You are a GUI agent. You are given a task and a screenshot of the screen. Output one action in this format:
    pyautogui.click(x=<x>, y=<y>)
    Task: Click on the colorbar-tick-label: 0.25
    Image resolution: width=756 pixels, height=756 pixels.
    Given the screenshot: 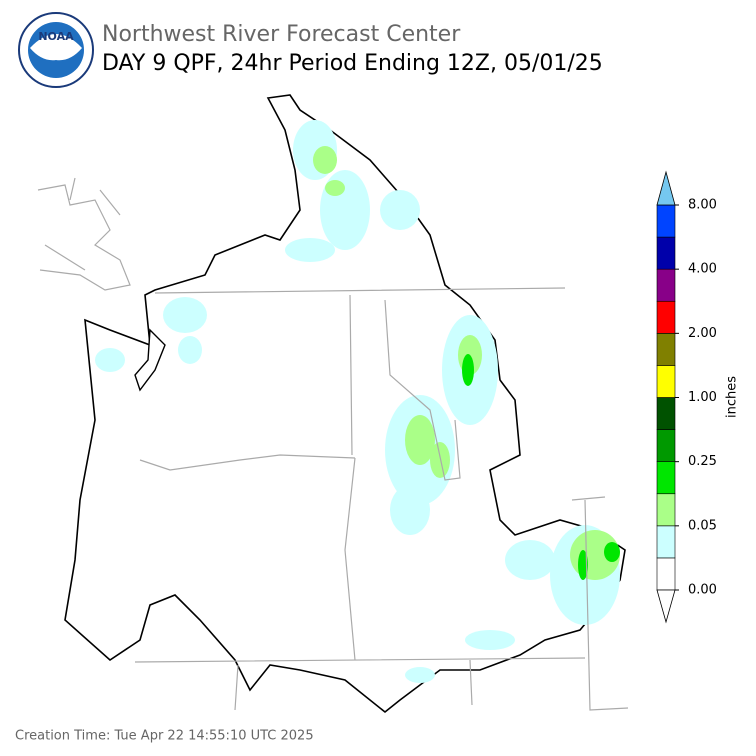 What is the action you would take?
    pyautogui.click(x=702, y=461)
    